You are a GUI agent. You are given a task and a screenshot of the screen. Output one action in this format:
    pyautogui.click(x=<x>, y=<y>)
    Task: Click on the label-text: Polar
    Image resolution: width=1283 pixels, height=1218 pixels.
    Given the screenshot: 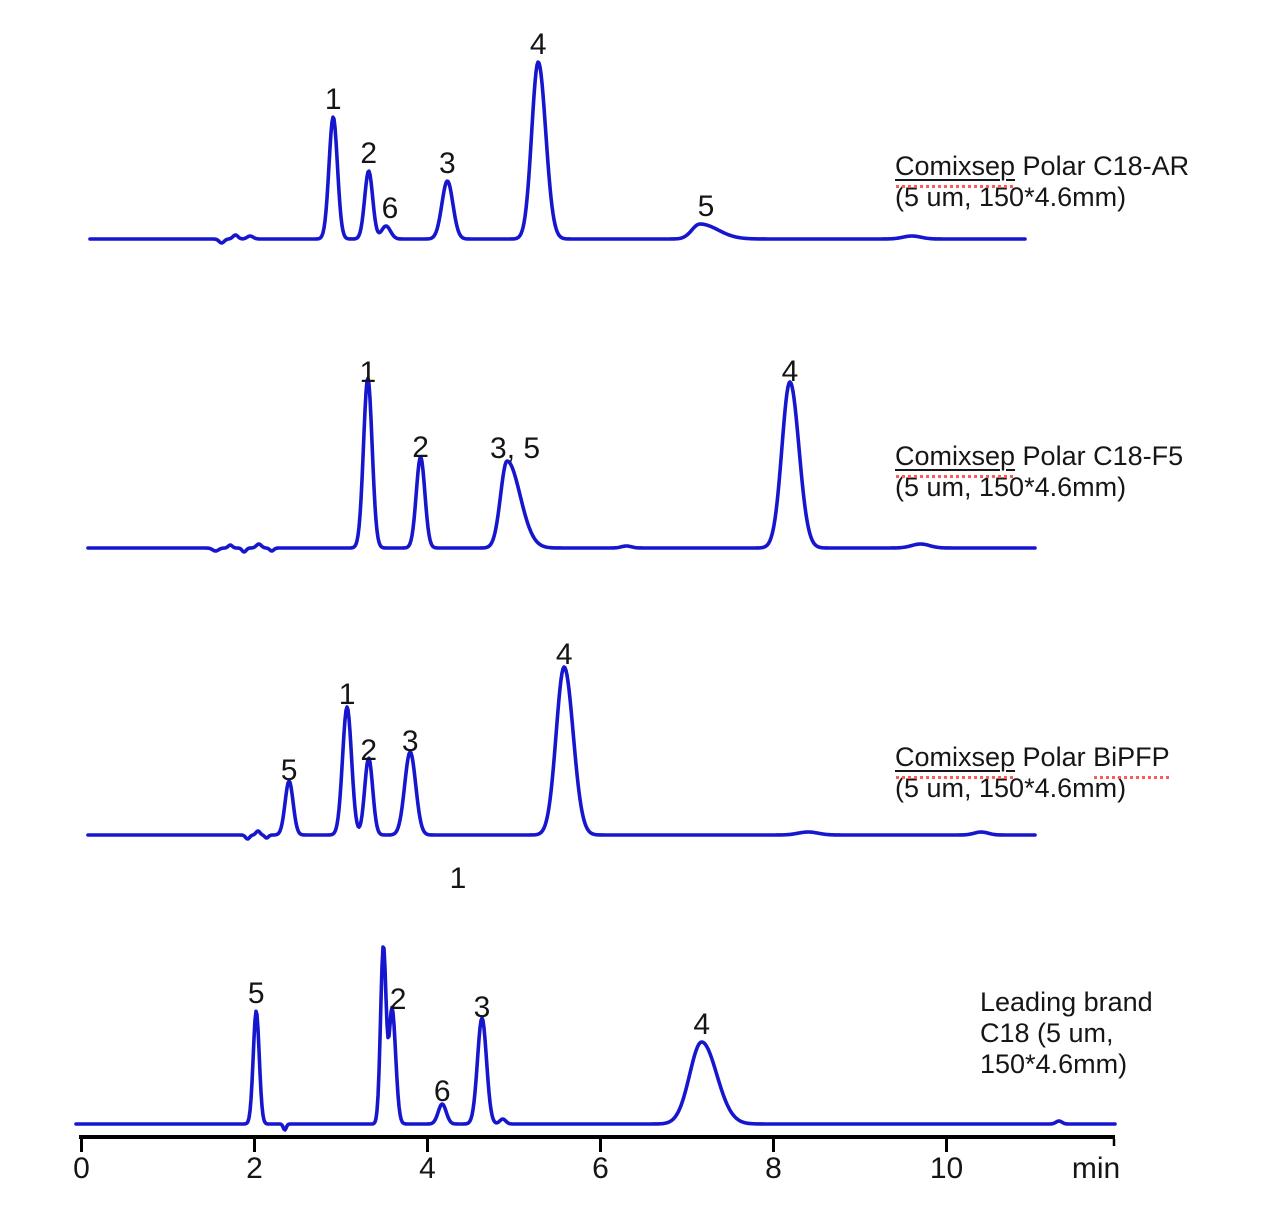 What is the action you would take?
    pyautogui.click(x=1054, y=757)
    